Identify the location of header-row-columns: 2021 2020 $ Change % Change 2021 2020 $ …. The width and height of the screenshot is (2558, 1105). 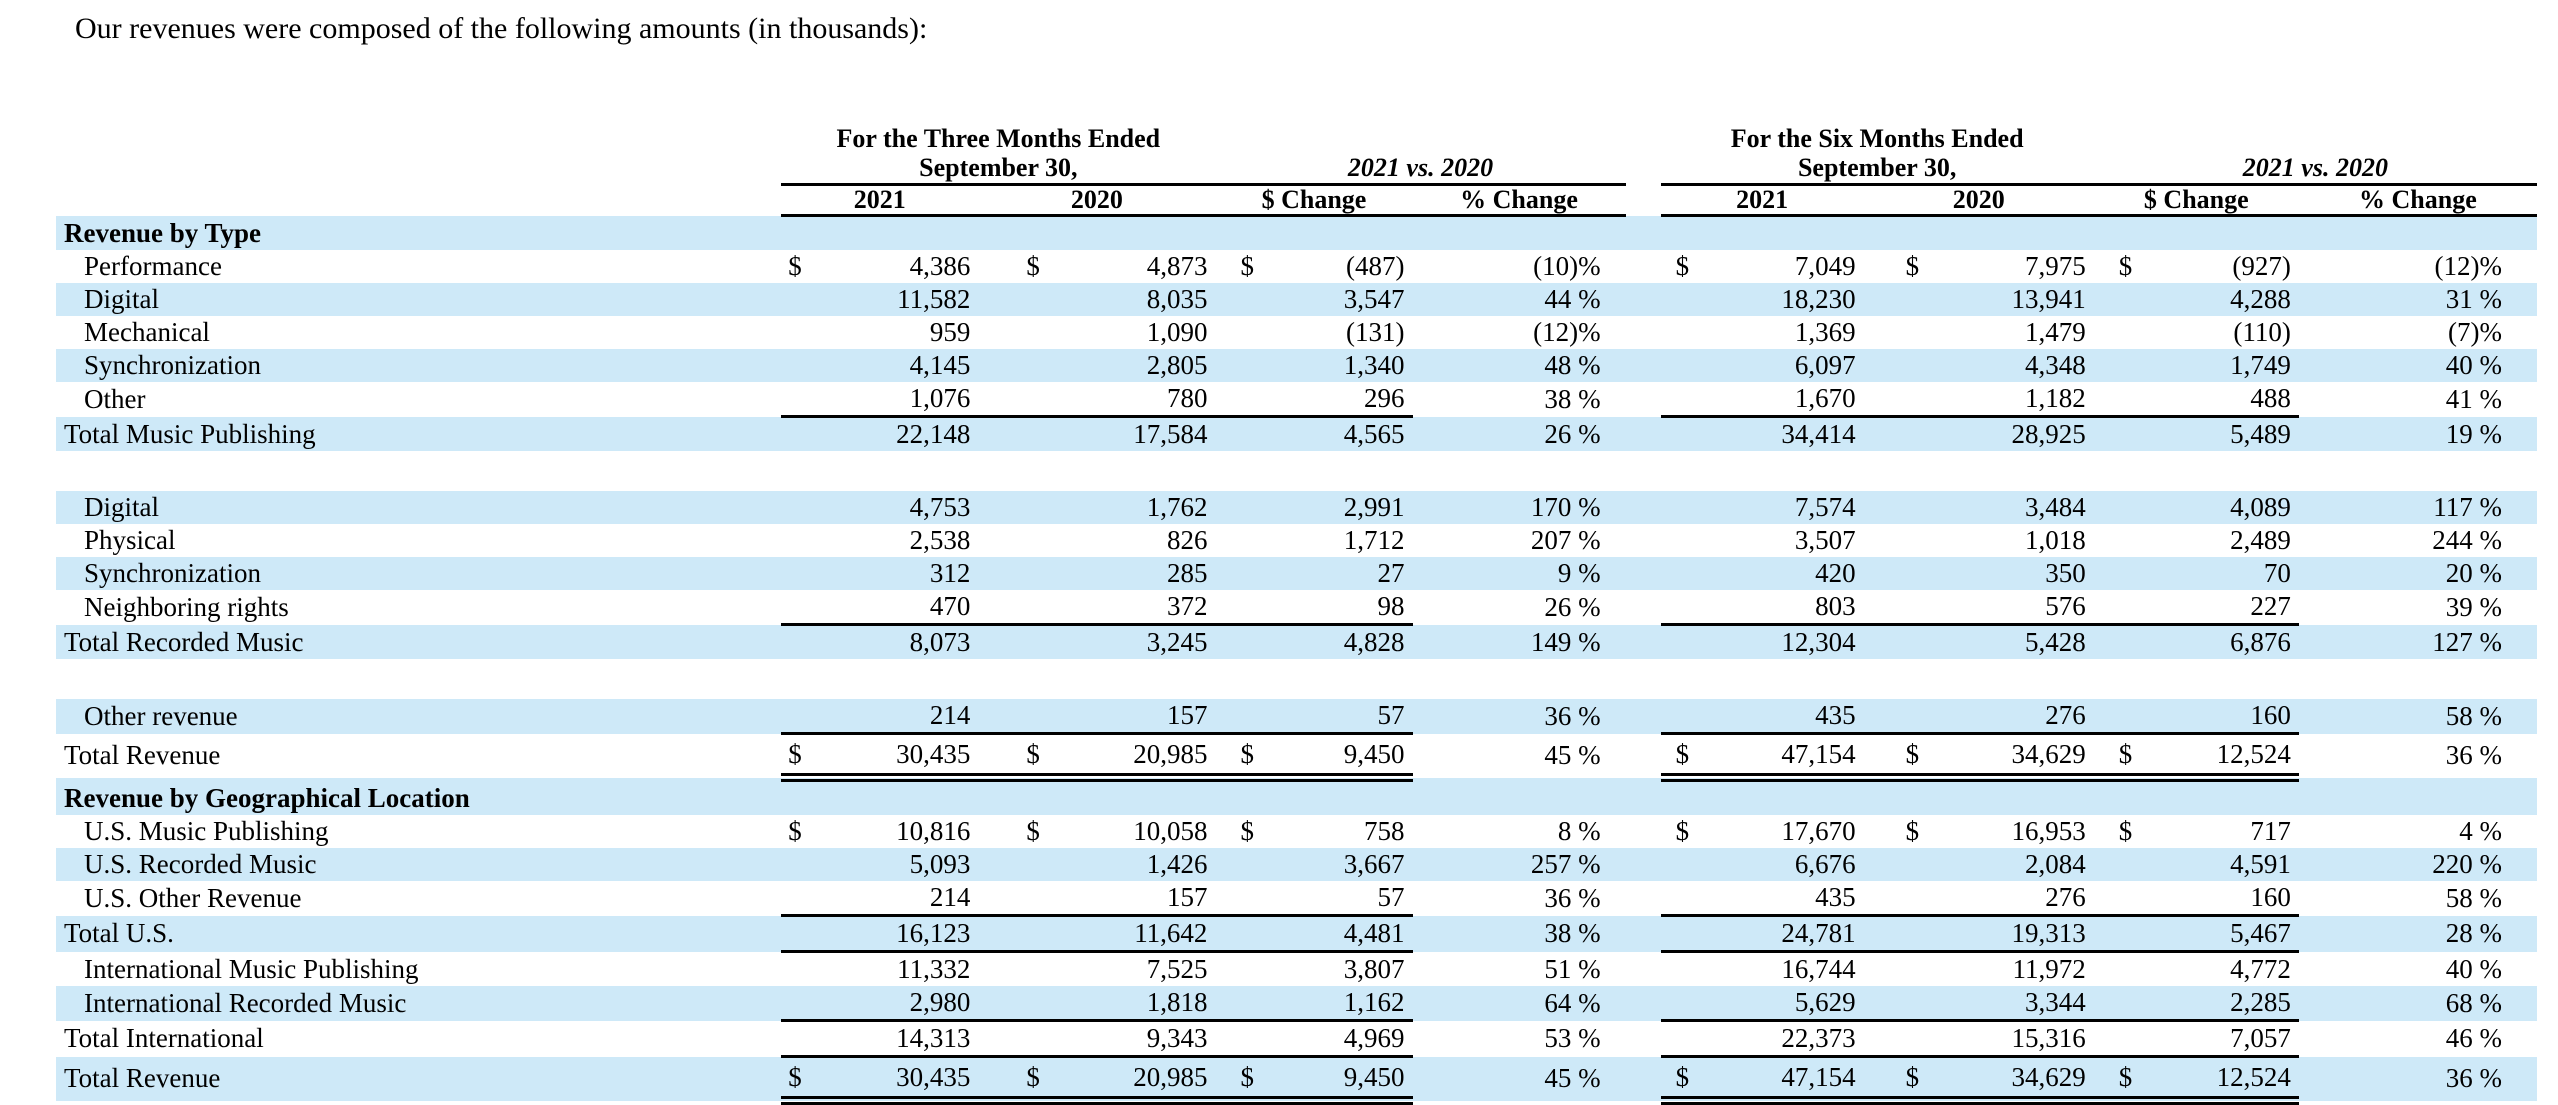
(1296, 200).